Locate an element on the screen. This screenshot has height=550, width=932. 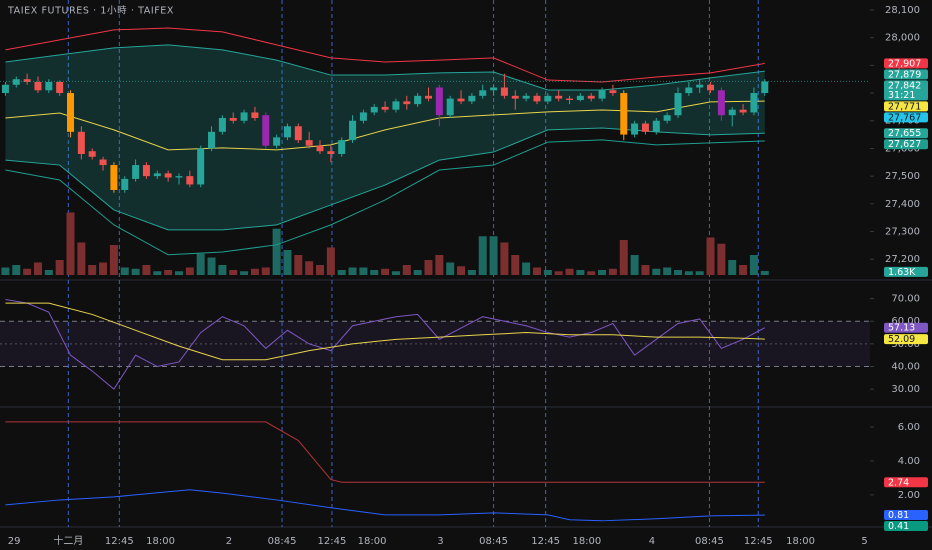
y-tick-label: 6.00 is located at coordinates (909, 427).